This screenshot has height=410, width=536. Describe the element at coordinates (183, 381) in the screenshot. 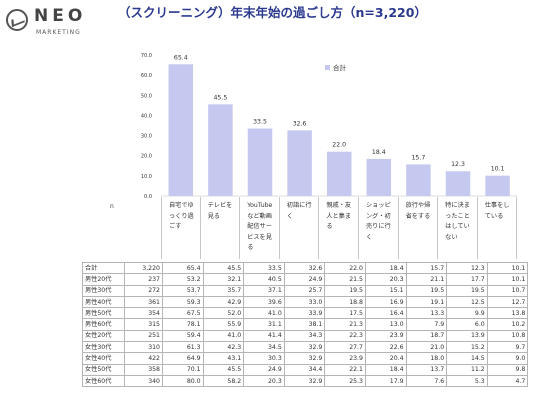

I see `table-cell: 80.0` at that location.